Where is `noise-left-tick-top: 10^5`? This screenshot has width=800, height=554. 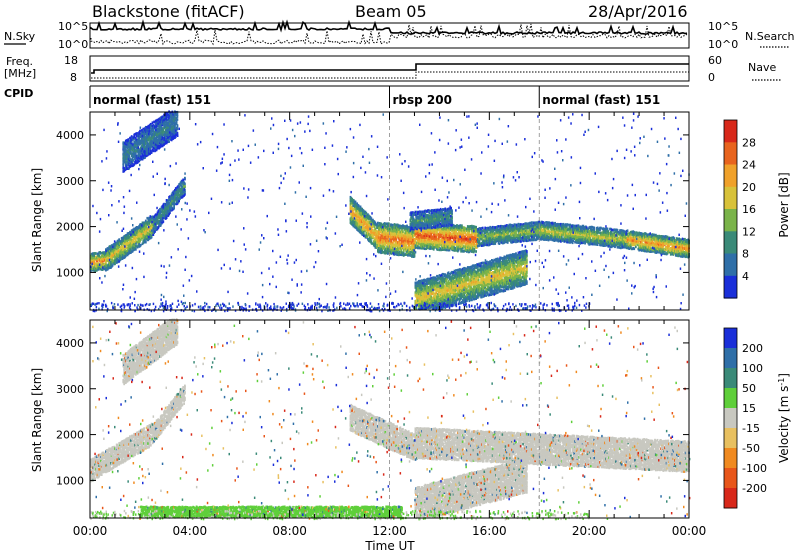 noise-left-tick-top: 10^5 is located at coordinates (73, 26).